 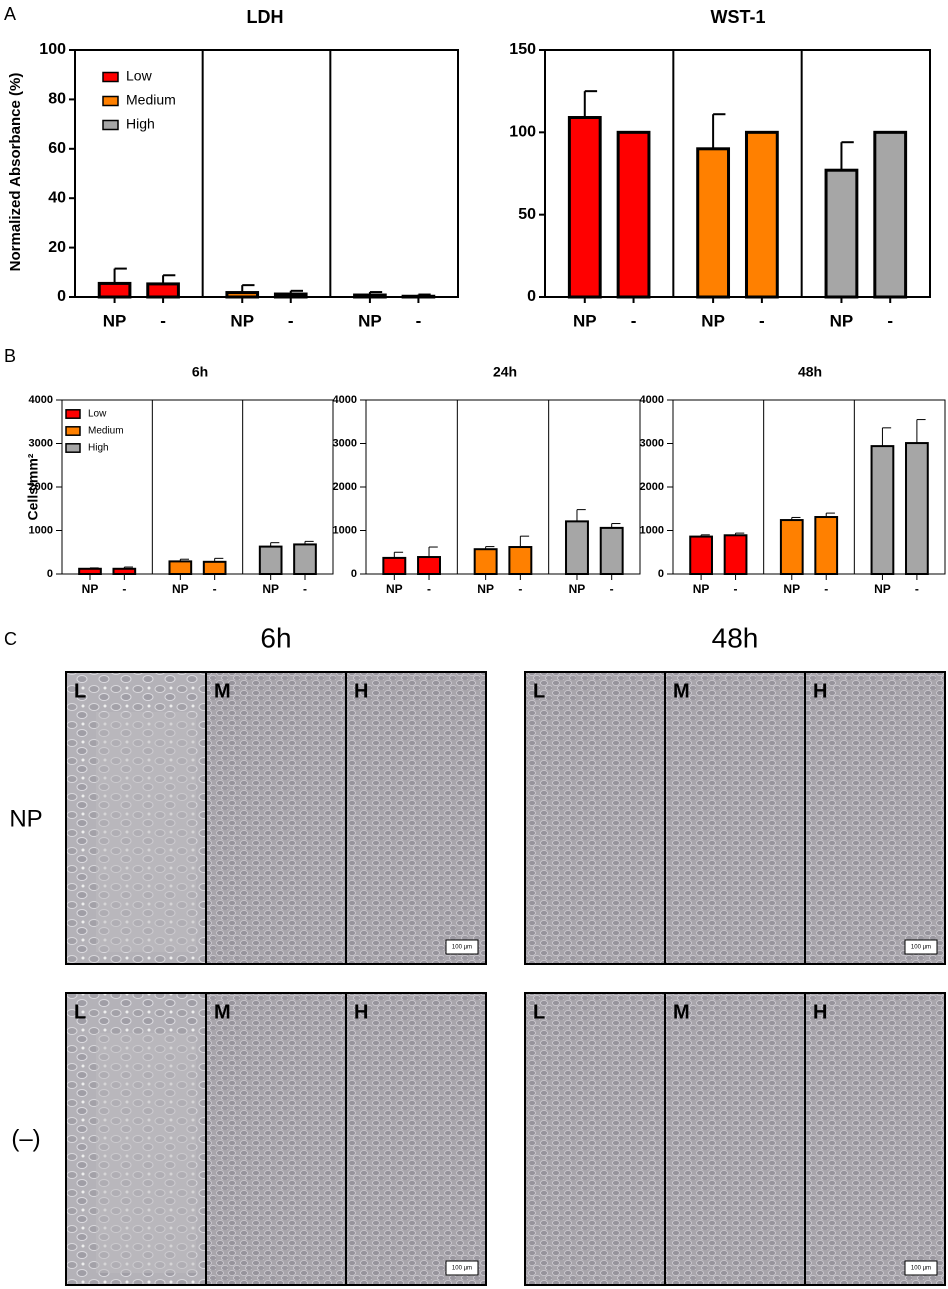 What do you see at coordinates (57, 148) in the screenshot?
I see `y-tick-label: 60` at bounding box center [57, 148].